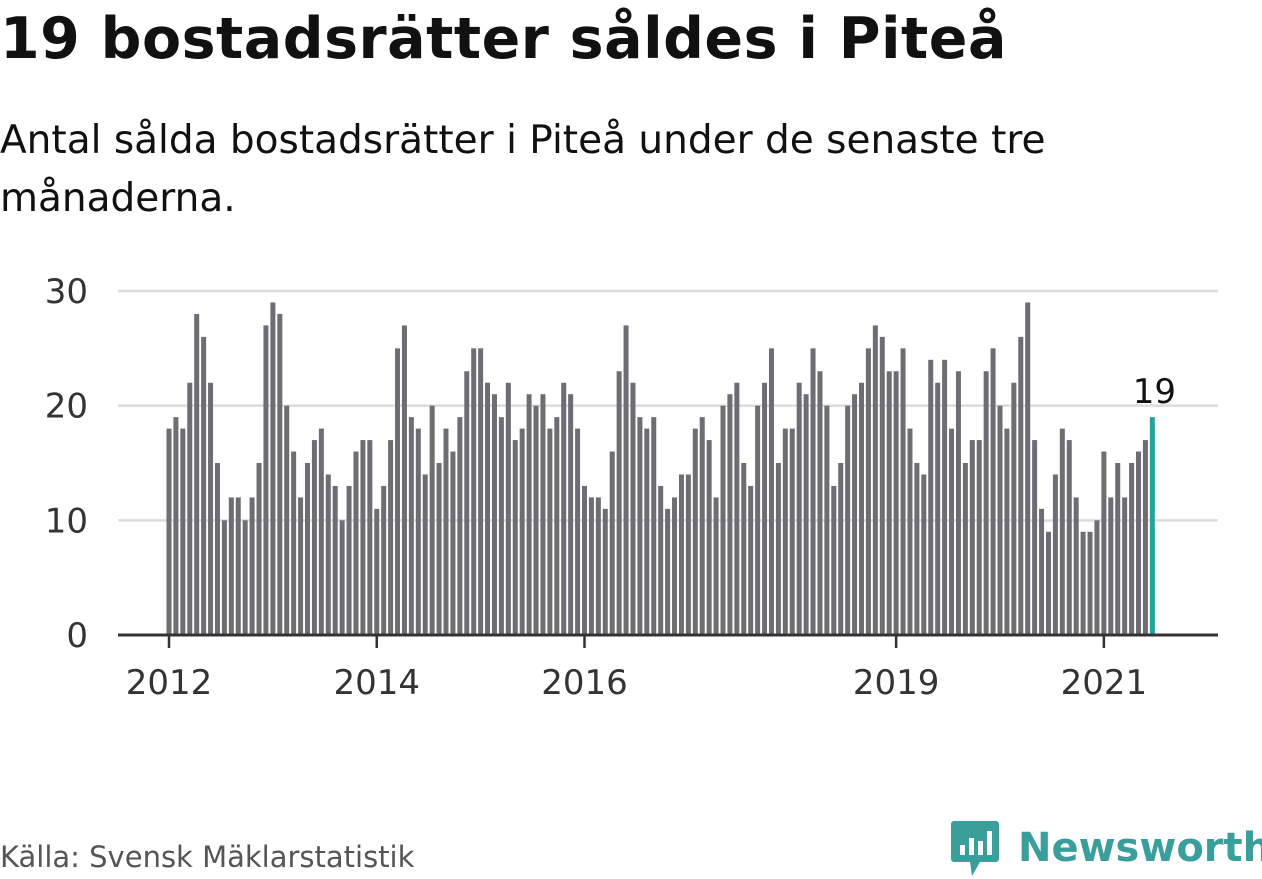  Describe the element at coordinates (975, 848) in the screenshot. I see `newsworthy-logo-icon` at that location.